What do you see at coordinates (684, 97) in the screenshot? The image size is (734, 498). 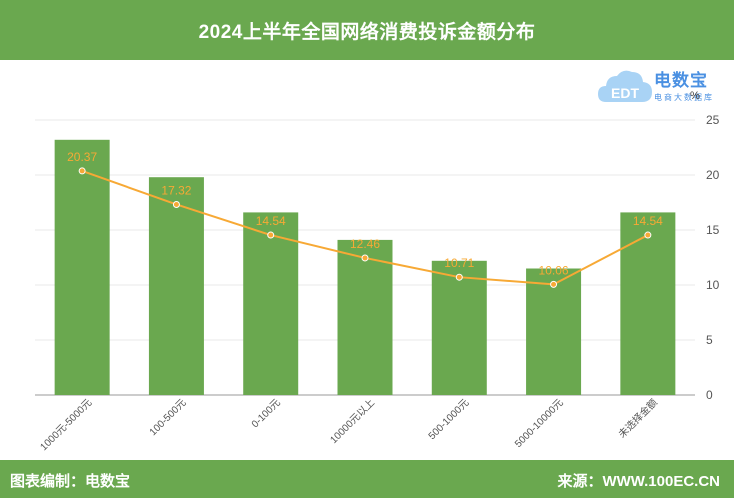 I see `logo-subtitle: 电商大数据库` at bounding box center [684, 97].